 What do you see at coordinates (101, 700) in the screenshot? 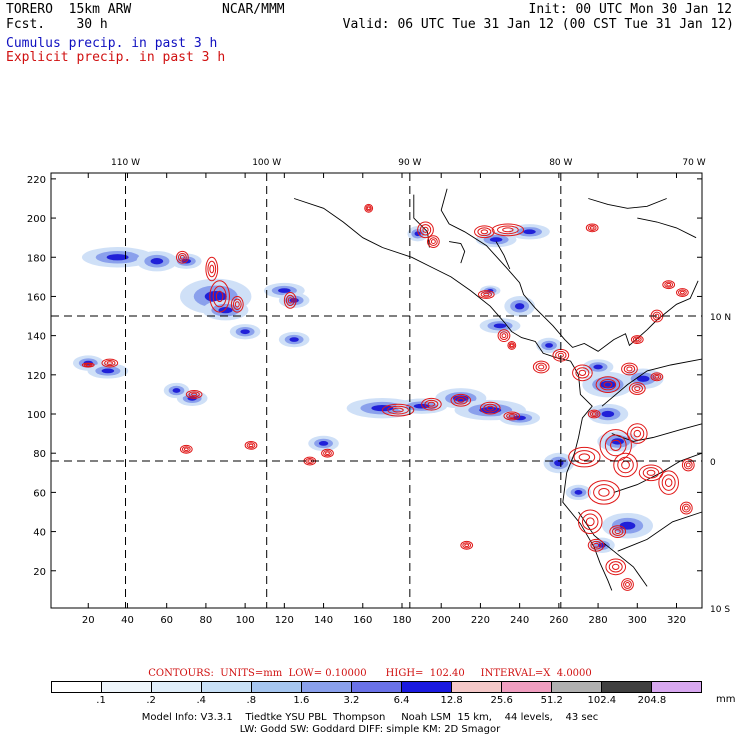
I see `colorbar-label: .1` at bounding box center [101, 700].